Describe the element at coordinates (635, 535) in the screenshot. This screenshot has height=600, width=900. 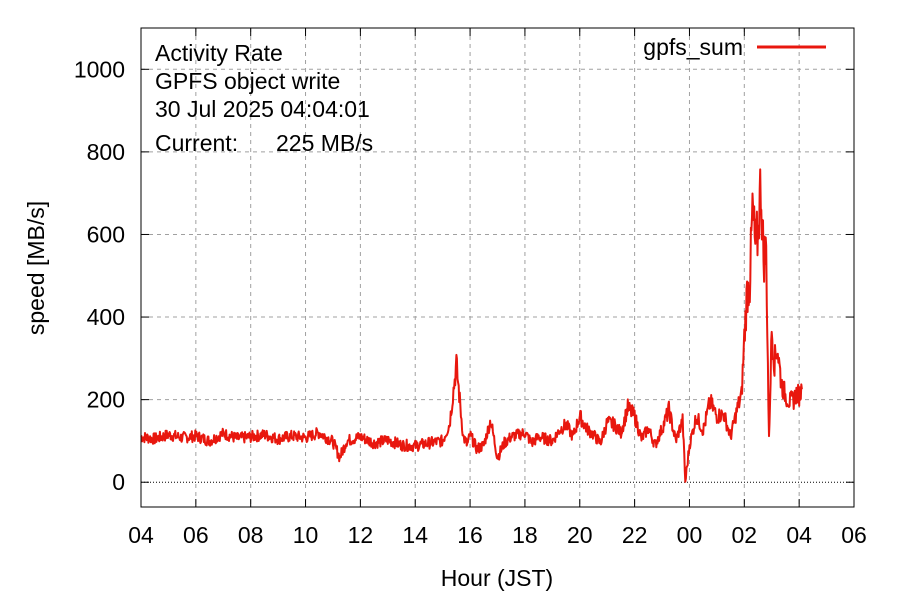
I see `x-tick-label: 22` at that location.